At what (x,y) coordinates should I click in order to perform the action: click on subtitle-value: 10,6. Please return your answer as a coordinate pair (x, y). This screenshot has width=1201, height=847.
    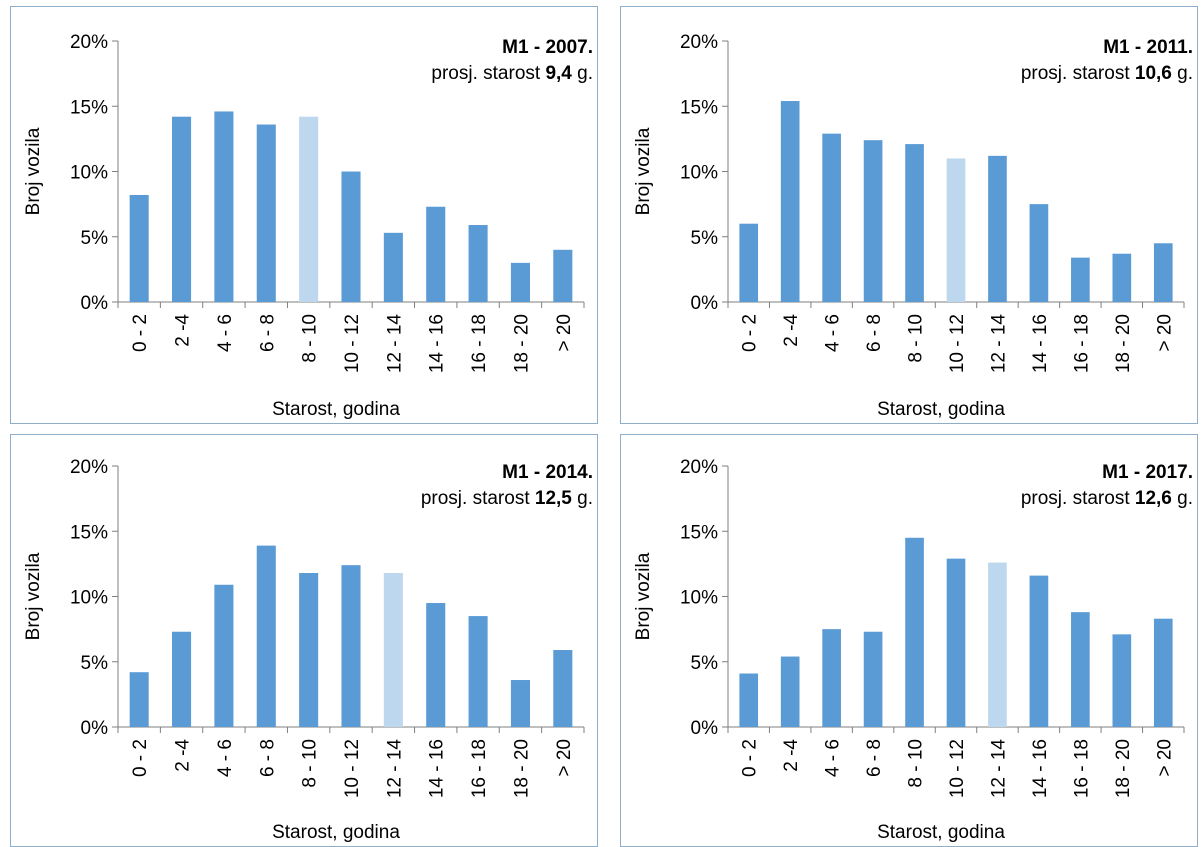
    Looking at the image, I should click on (1153, 73).